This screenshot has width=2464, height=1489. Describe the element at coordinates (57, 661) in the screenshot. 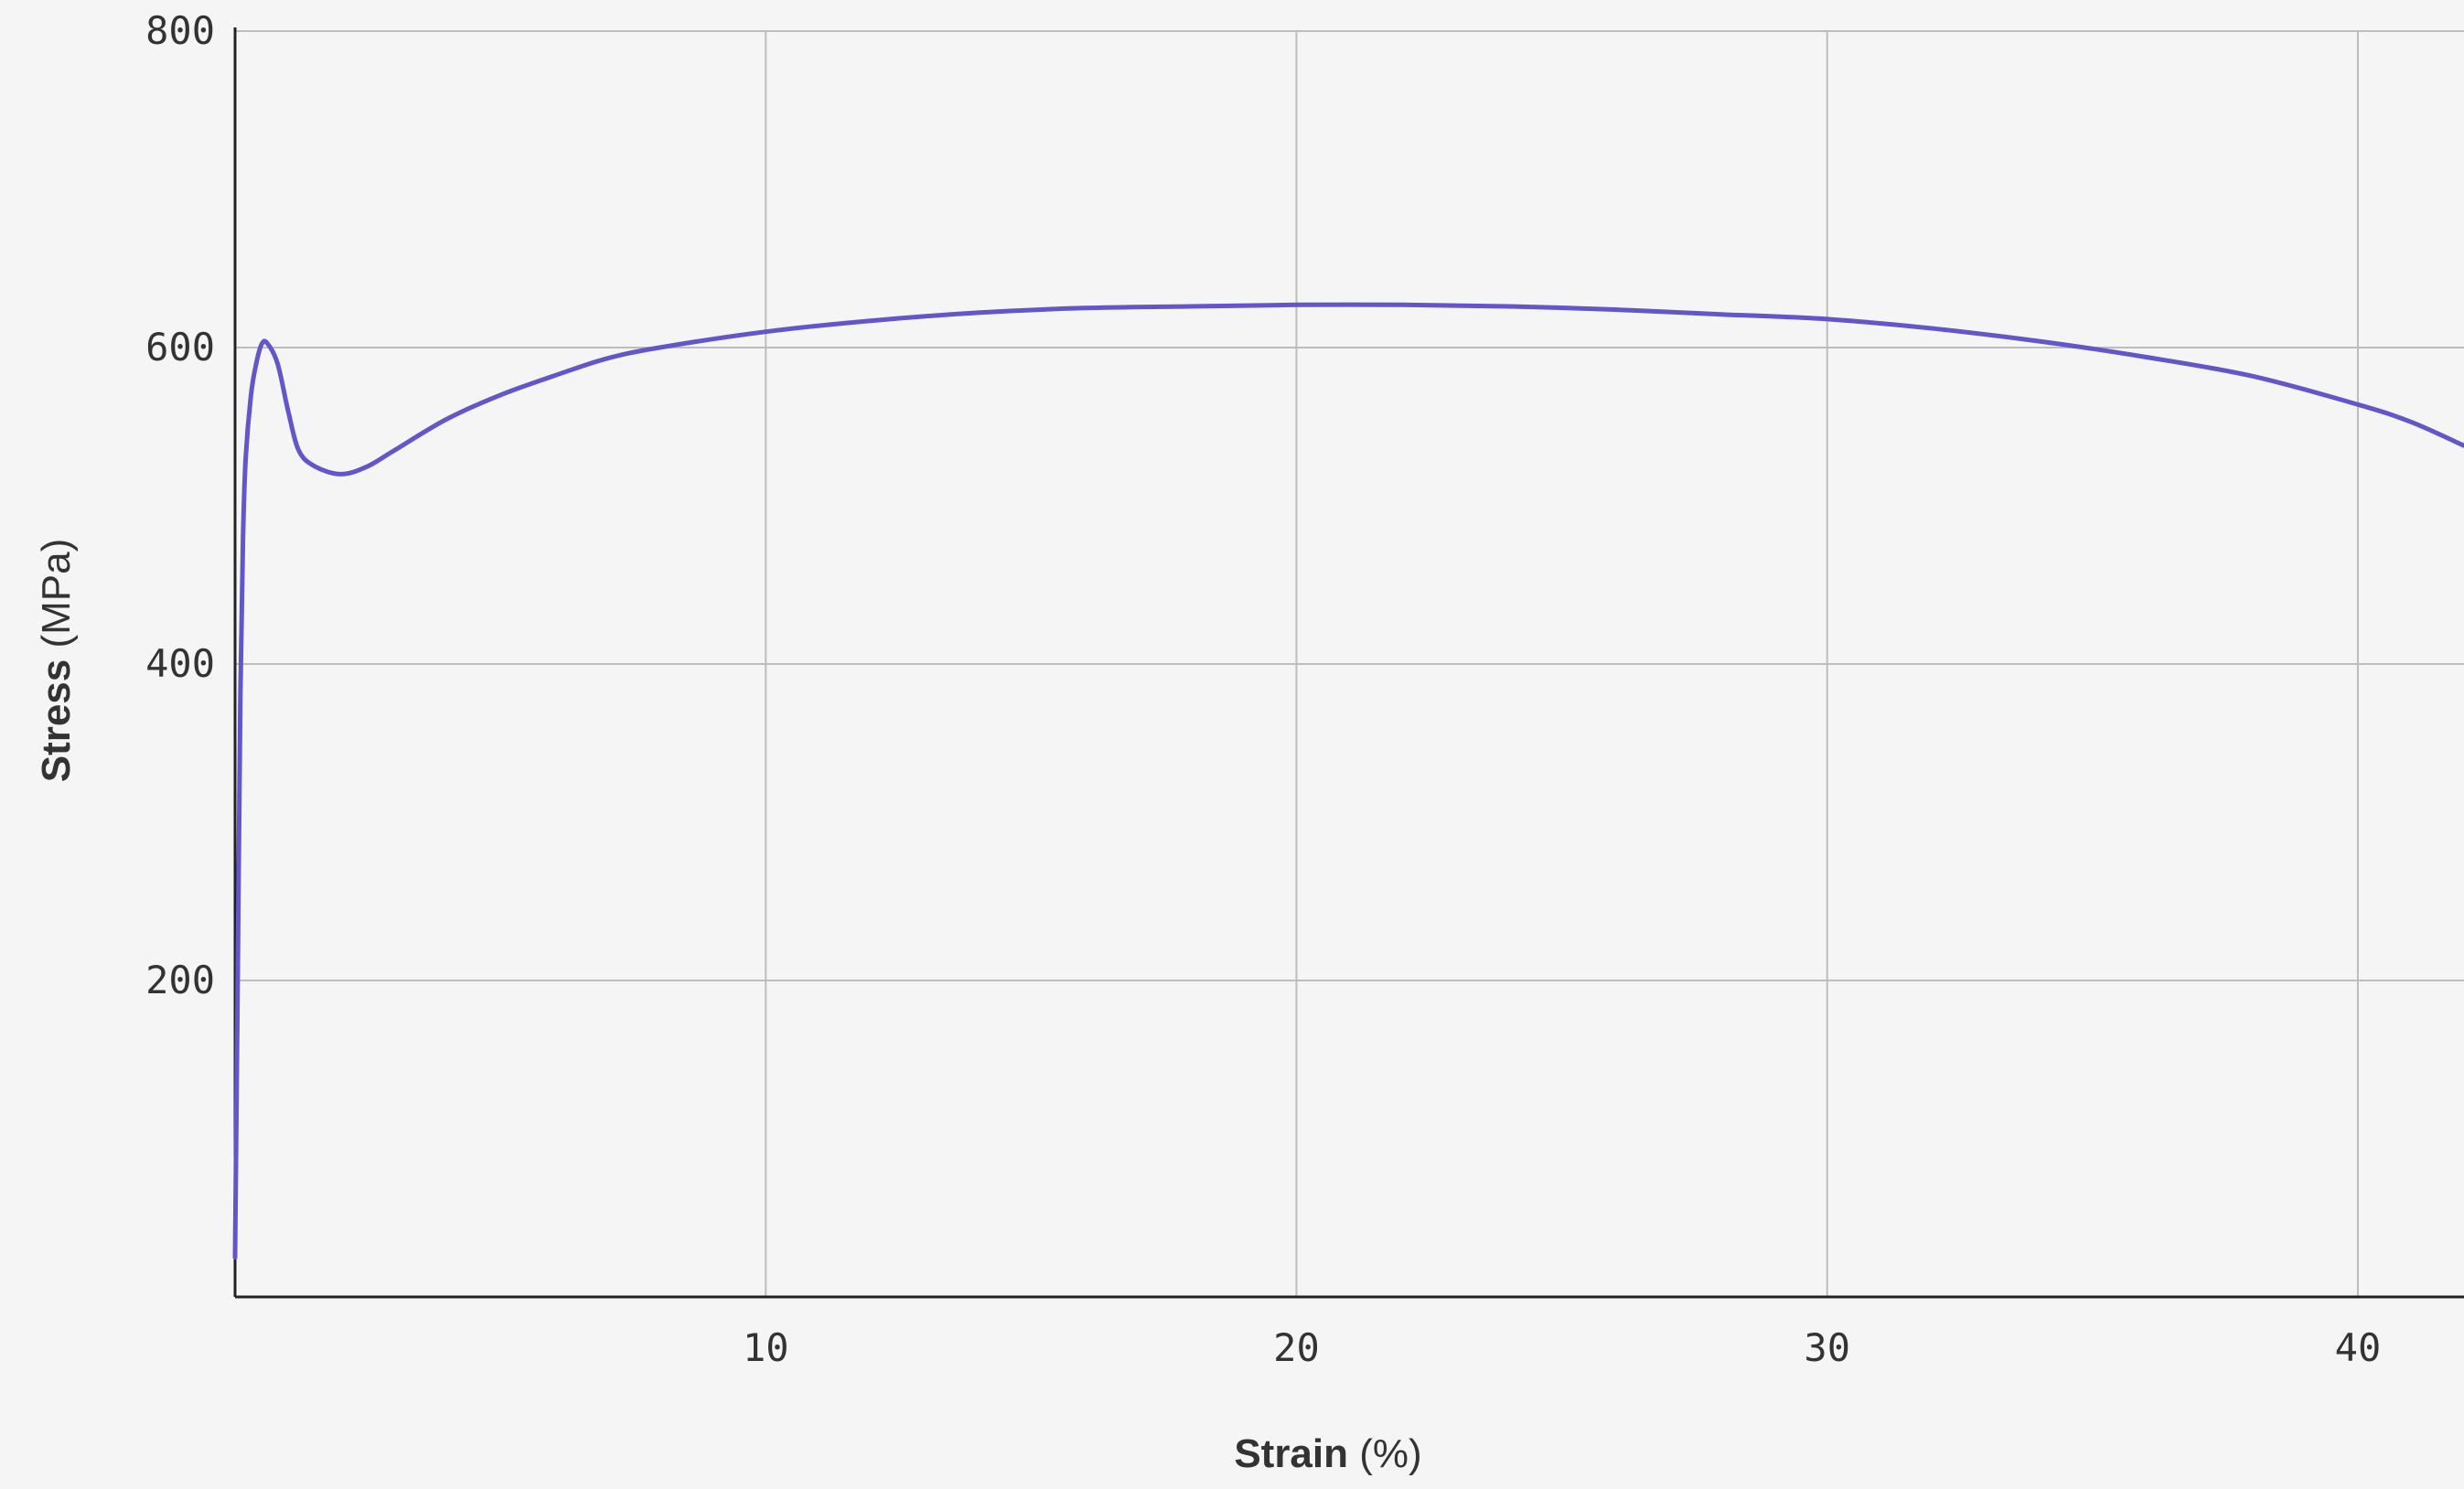

I see `y-axis-label: Stress (MPa)` at that location.